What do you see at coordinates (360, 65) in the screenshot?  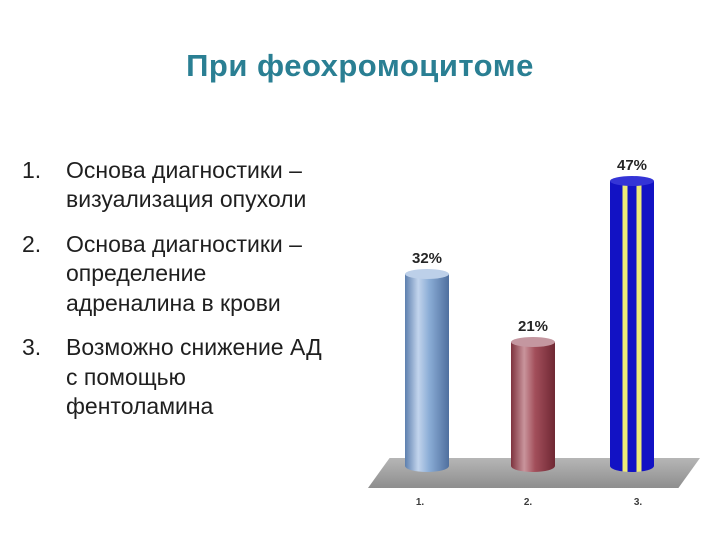 I see `slide-title: При феохромоцитоме` at bounding box center [360, 65].